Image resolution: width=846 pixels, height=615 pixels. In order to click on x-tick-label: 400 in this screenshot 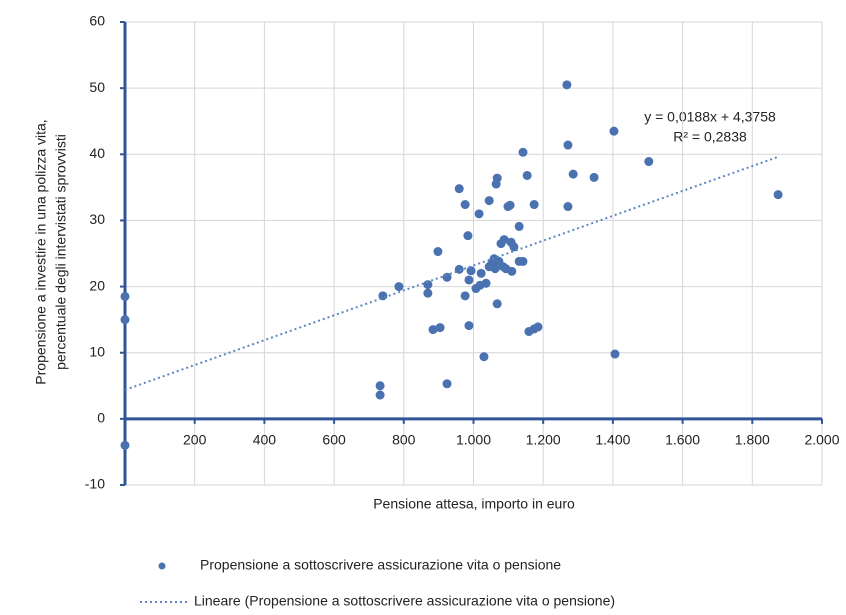, I will do `click(265, 440)`.